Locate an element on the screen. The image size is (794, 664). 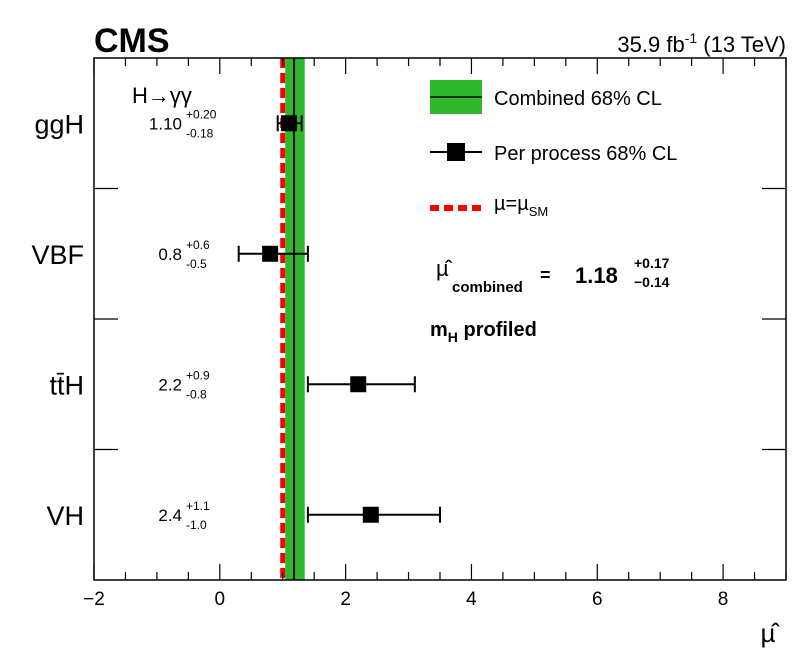
channel-label: H→γγ is located at coordinates (162, 95).